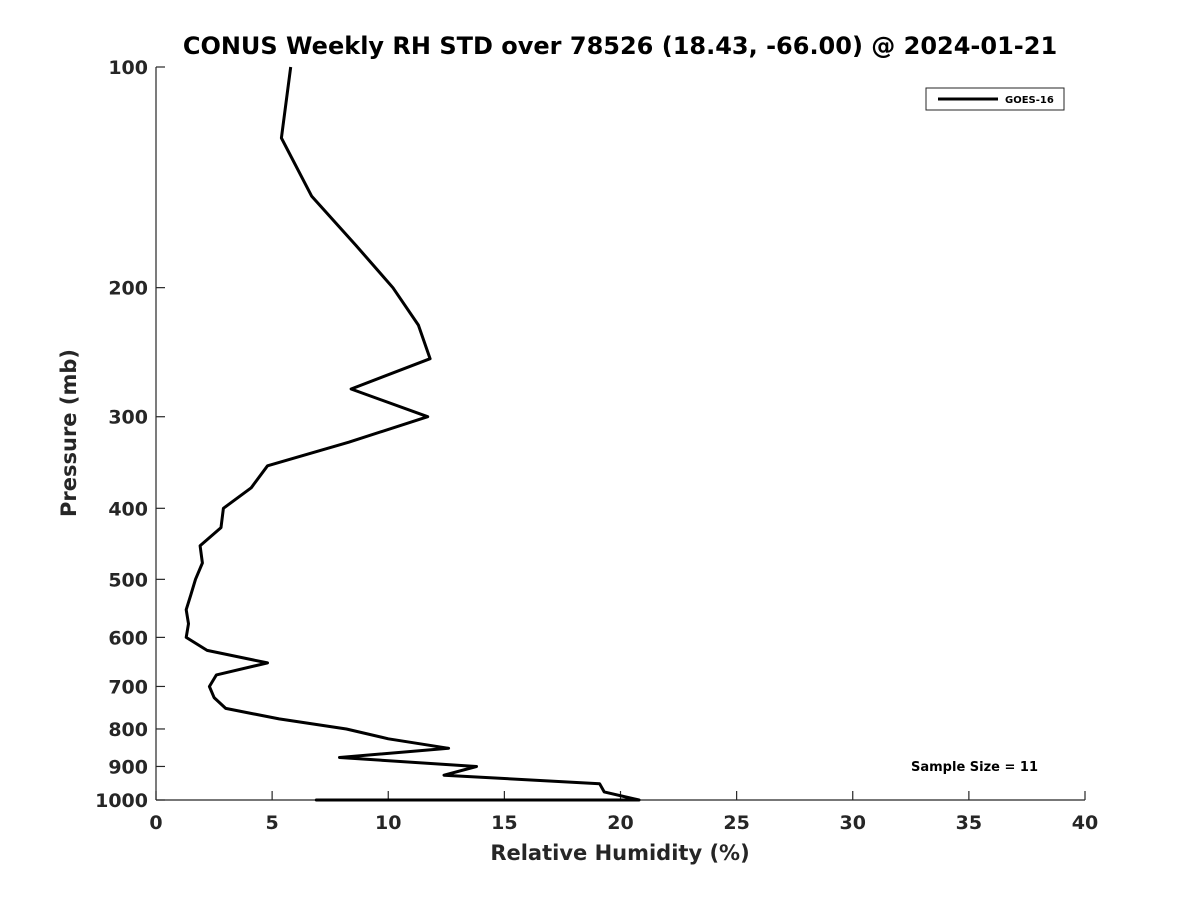 This screenshot has height=900, width=1200. Describe the element at coordinates (620, 823) in the screenshot. I see `x-tick-label: 20` at that location.